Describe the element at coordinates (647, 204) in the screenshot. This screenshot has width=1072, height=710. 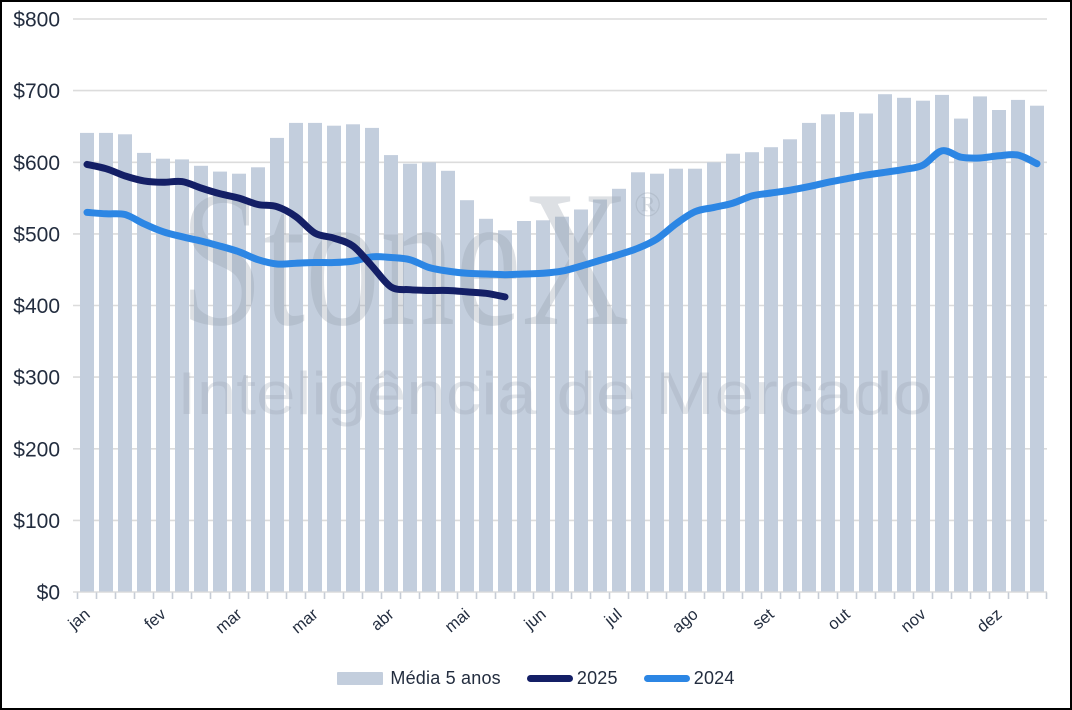
I see `watermark-registered-icon: ®` at that location.